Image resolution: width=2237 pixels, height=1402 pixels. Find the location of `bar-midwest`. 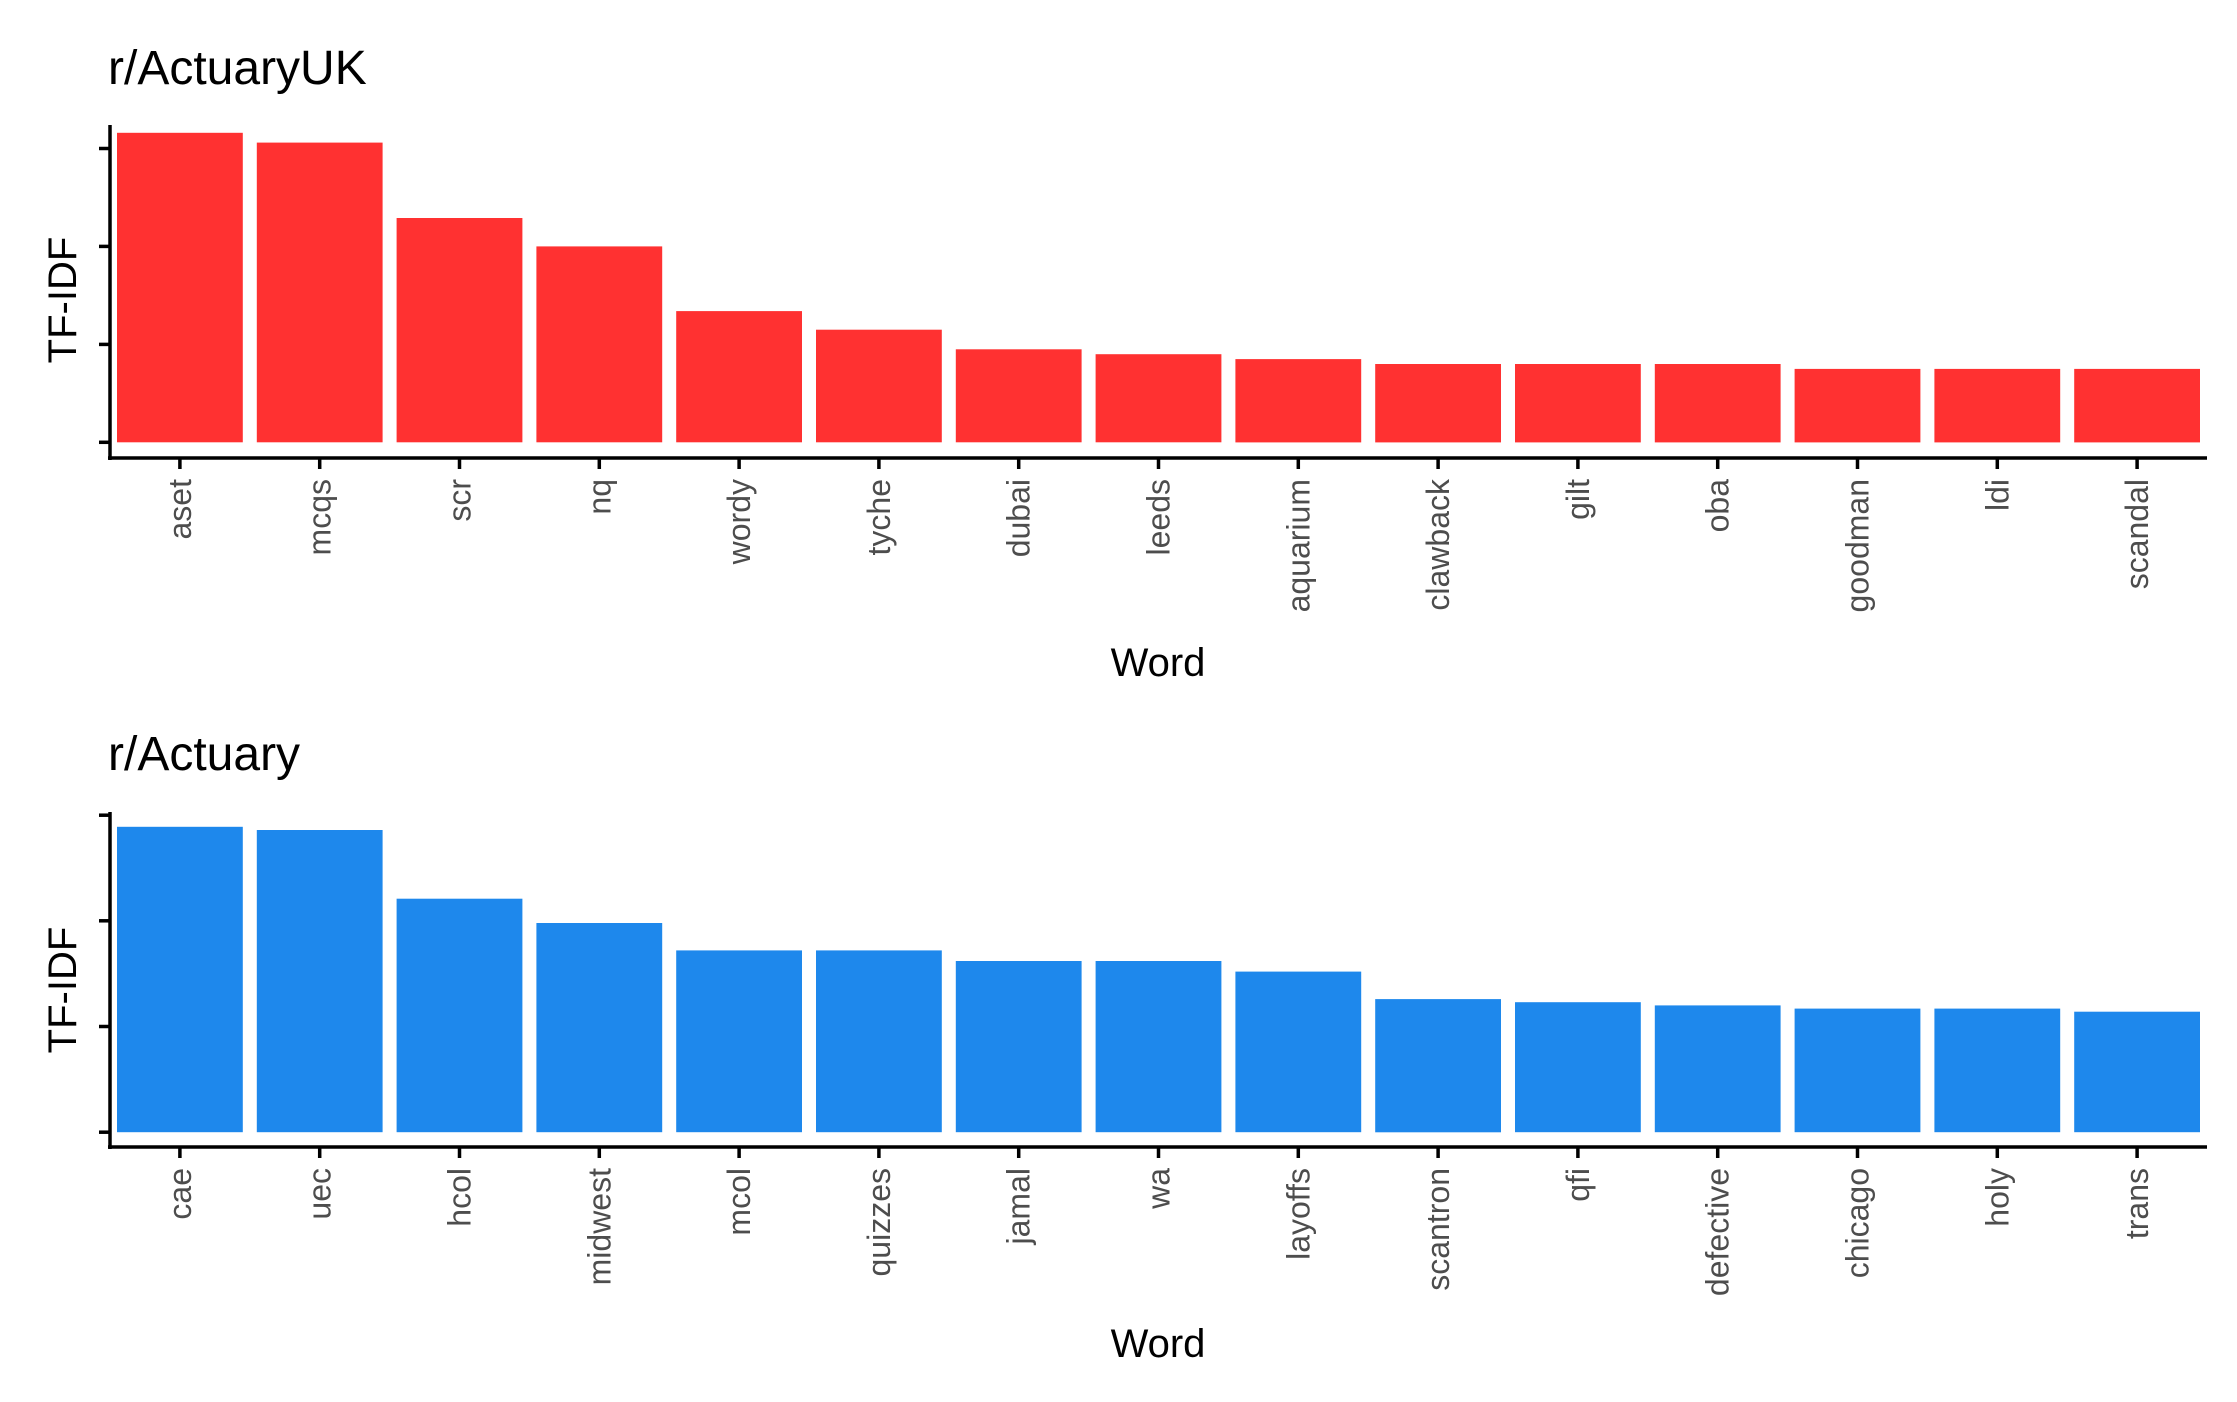

bar-midwest is located at coordinates (599, 1028).